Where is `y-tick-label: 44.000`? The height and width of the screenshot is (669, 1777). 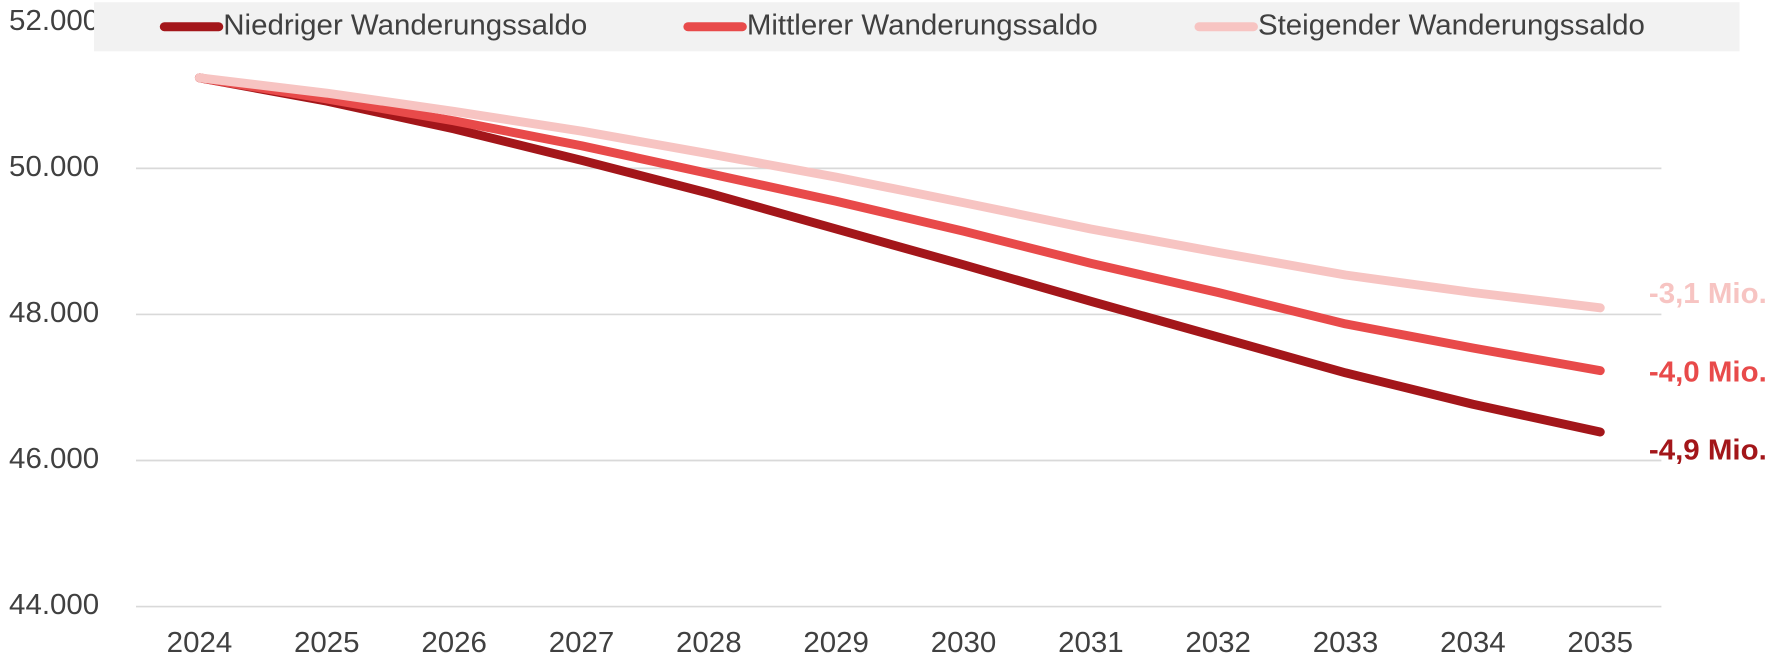 y-tick-label: 44.000 is located at coordinates (54, 605).